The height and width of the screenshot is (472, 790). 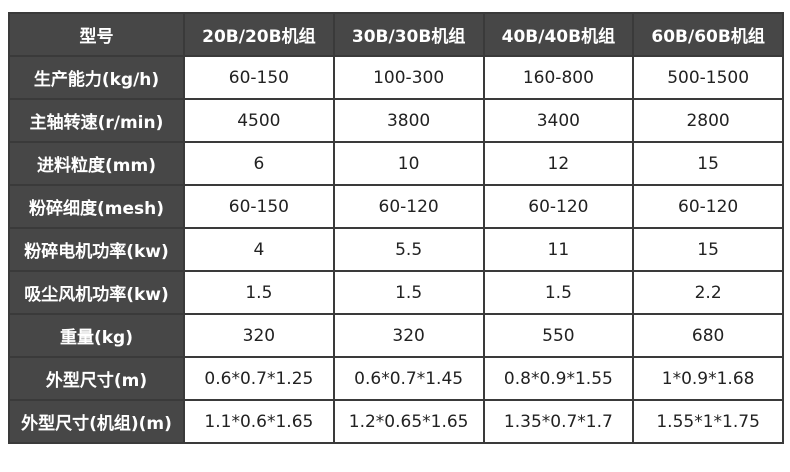 I want to click on table-cell: 160-800, so click(x=558, y=77).